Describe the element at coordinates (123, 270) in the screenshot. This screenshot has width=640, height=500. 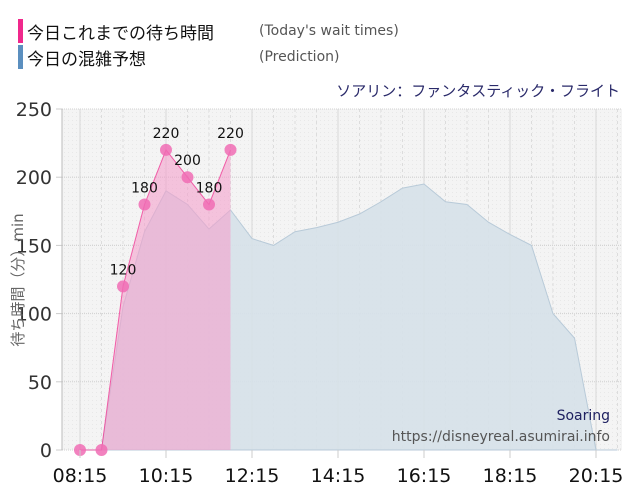
I see `data-label: 120` at that location.